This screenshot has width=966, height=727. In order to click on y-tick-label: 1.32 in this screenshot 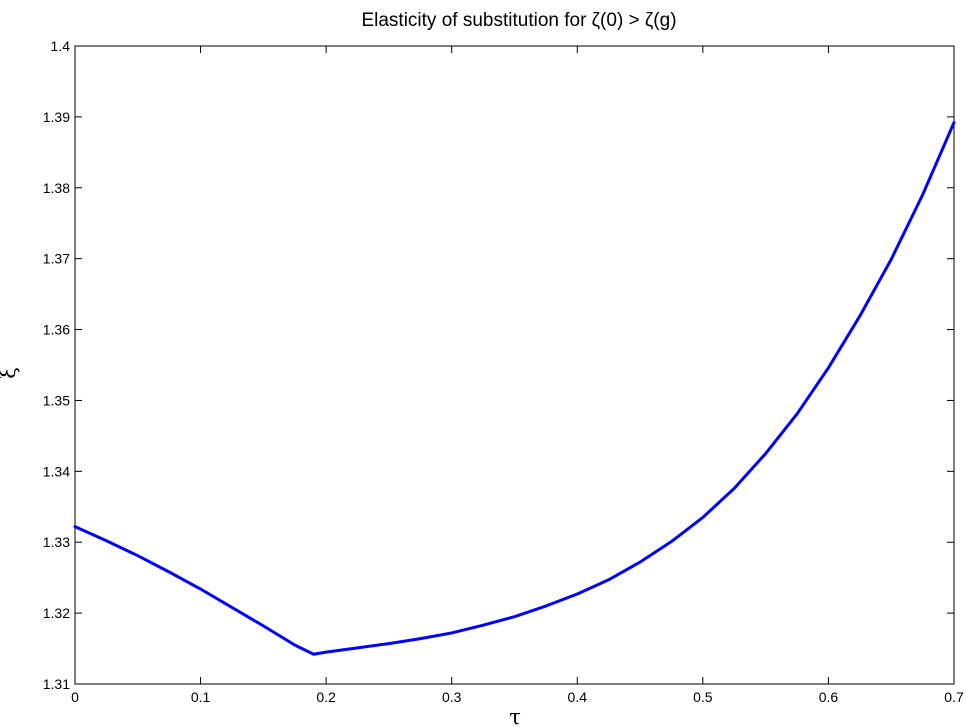, I will do `click(56, 613)`.